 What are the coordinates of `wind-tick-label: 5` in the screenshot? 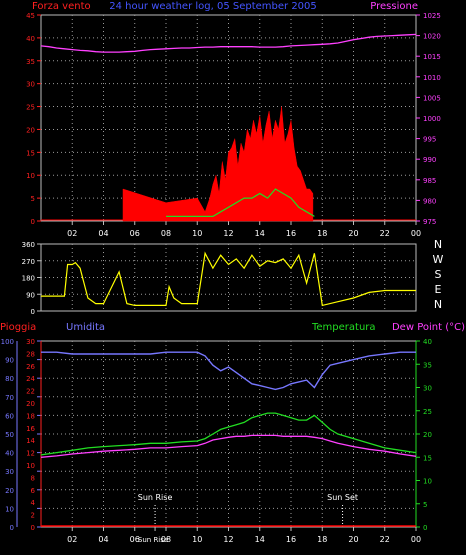 It's located at (33, 199).